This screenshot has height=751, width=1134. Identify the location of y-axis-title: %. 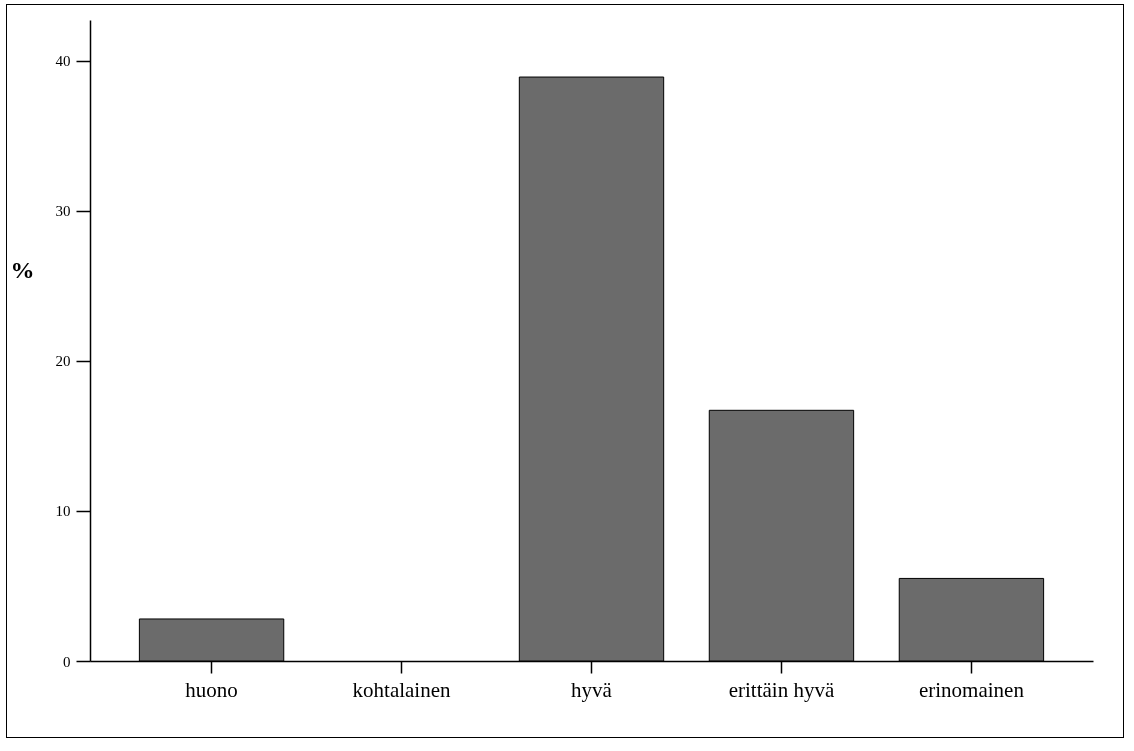
(22, 269).